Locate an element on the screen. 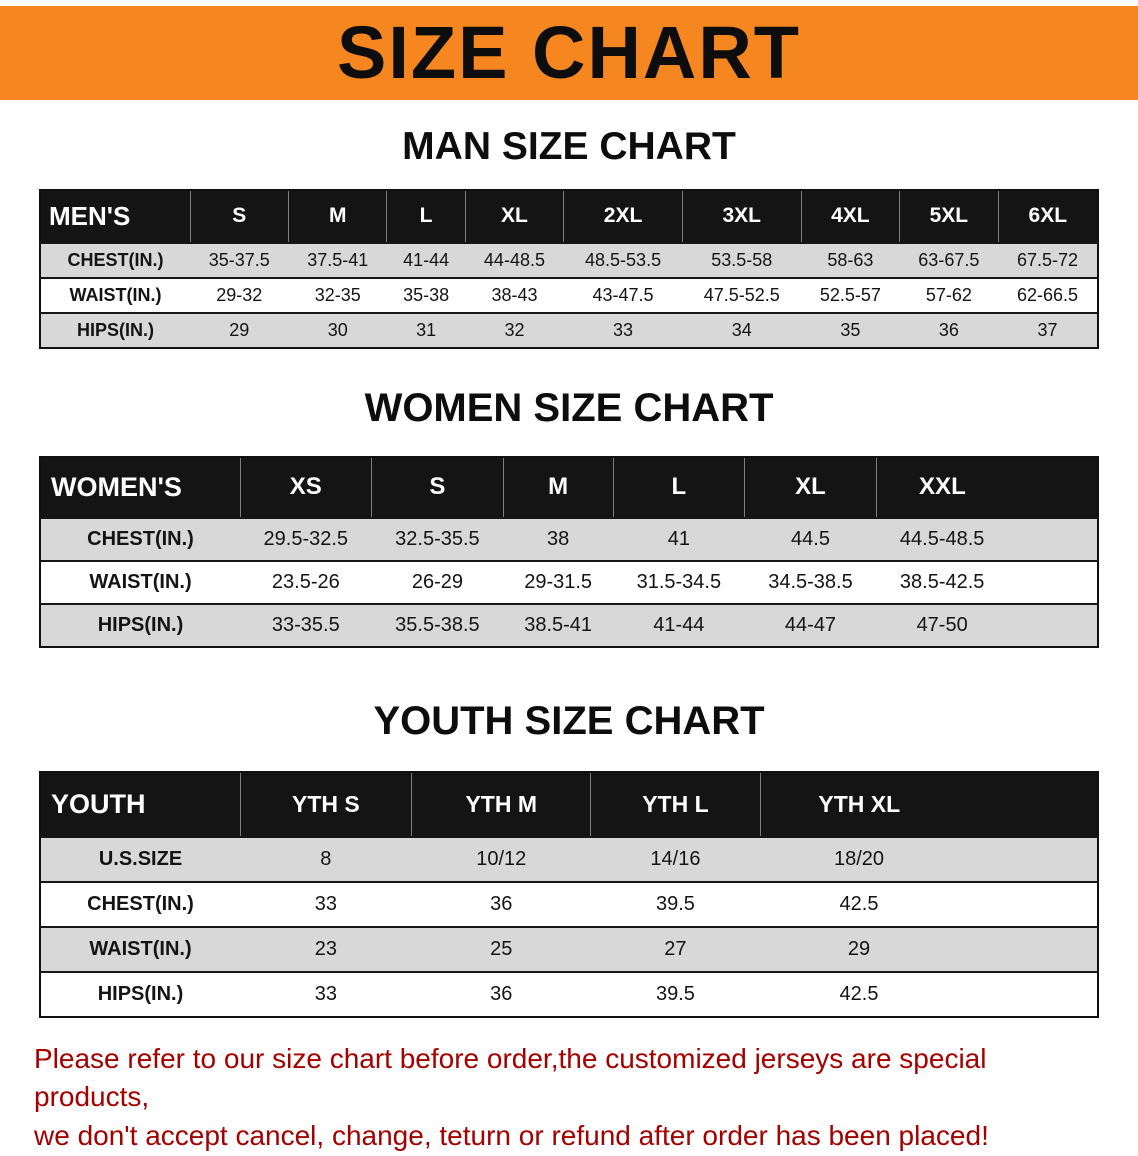 Image resolution: width=1138 pixels, height=1156 pixels. women-section-heading: WOMEN SIZE CHART is located at coordinates (569, 407).